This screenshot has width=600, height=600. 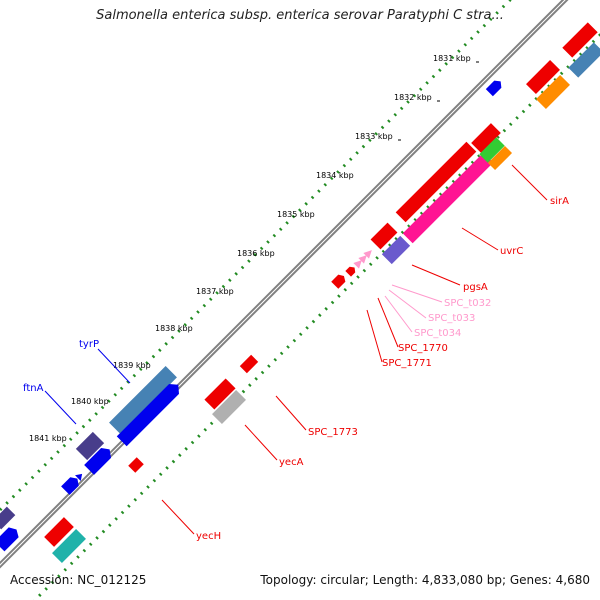 What do you see at coordinates (89, 344) in the screenshot?
I see `label-tyrP: tyrP` at bounding box center [89, 344].